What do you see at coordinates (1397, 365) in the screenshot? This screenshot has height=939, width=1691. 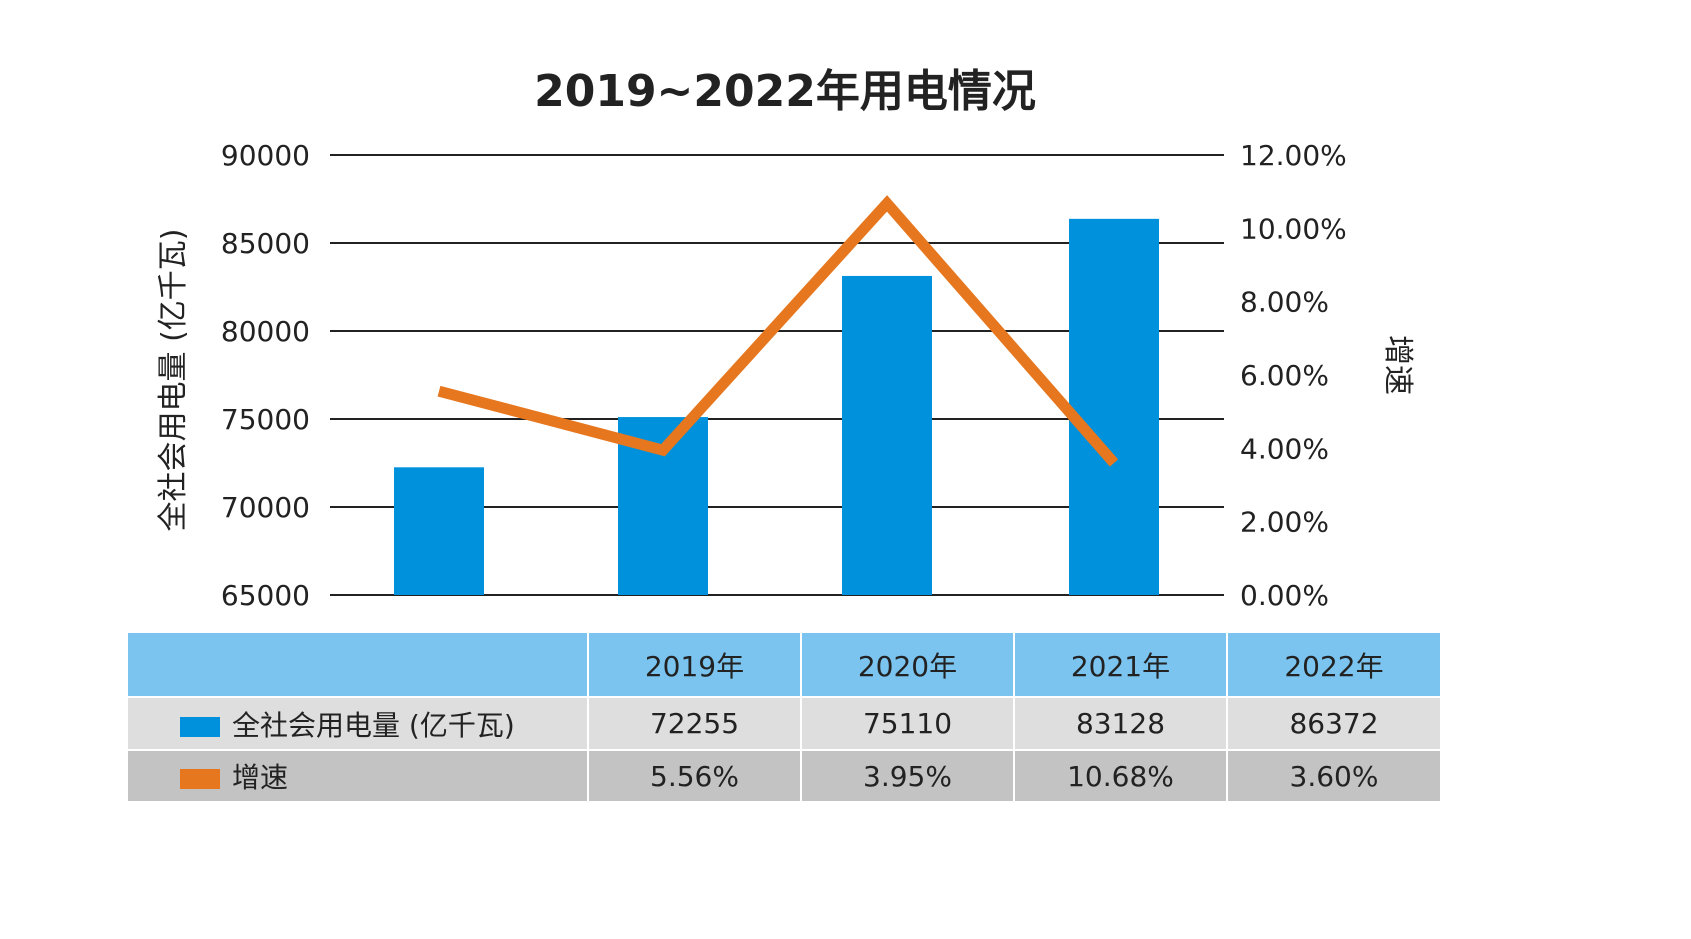 I see `y2-axis-label: 增速` at bounding box center [1397, 365].